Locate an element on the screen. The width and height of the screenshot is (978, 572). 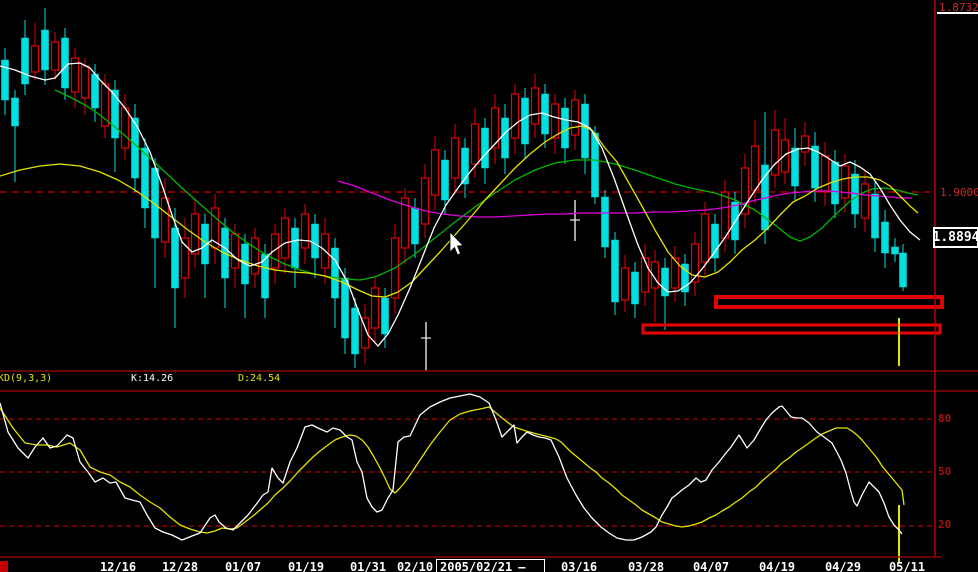
kd-level-label: 20 is located at coordinates (945, 524).